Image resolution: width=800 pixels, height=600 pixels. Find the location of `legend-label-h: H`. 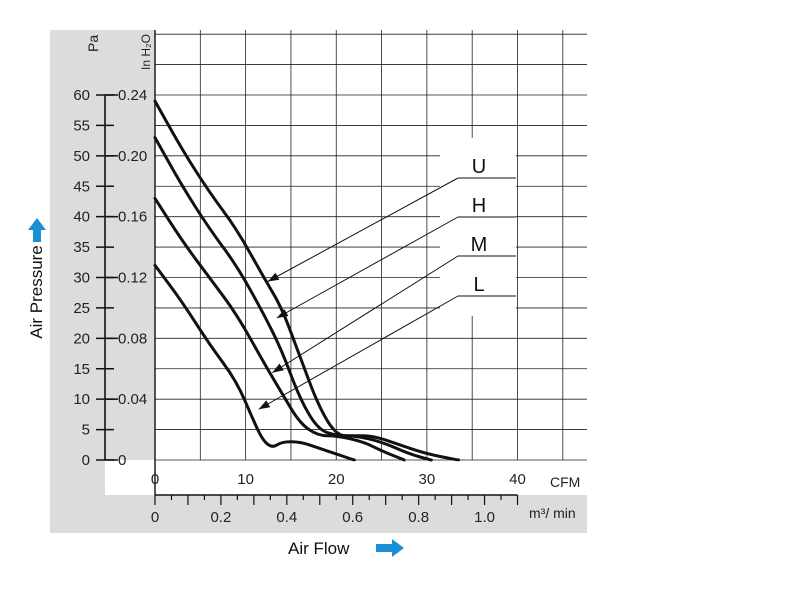

legend-label-h: H is located at coordinates (479, 206).